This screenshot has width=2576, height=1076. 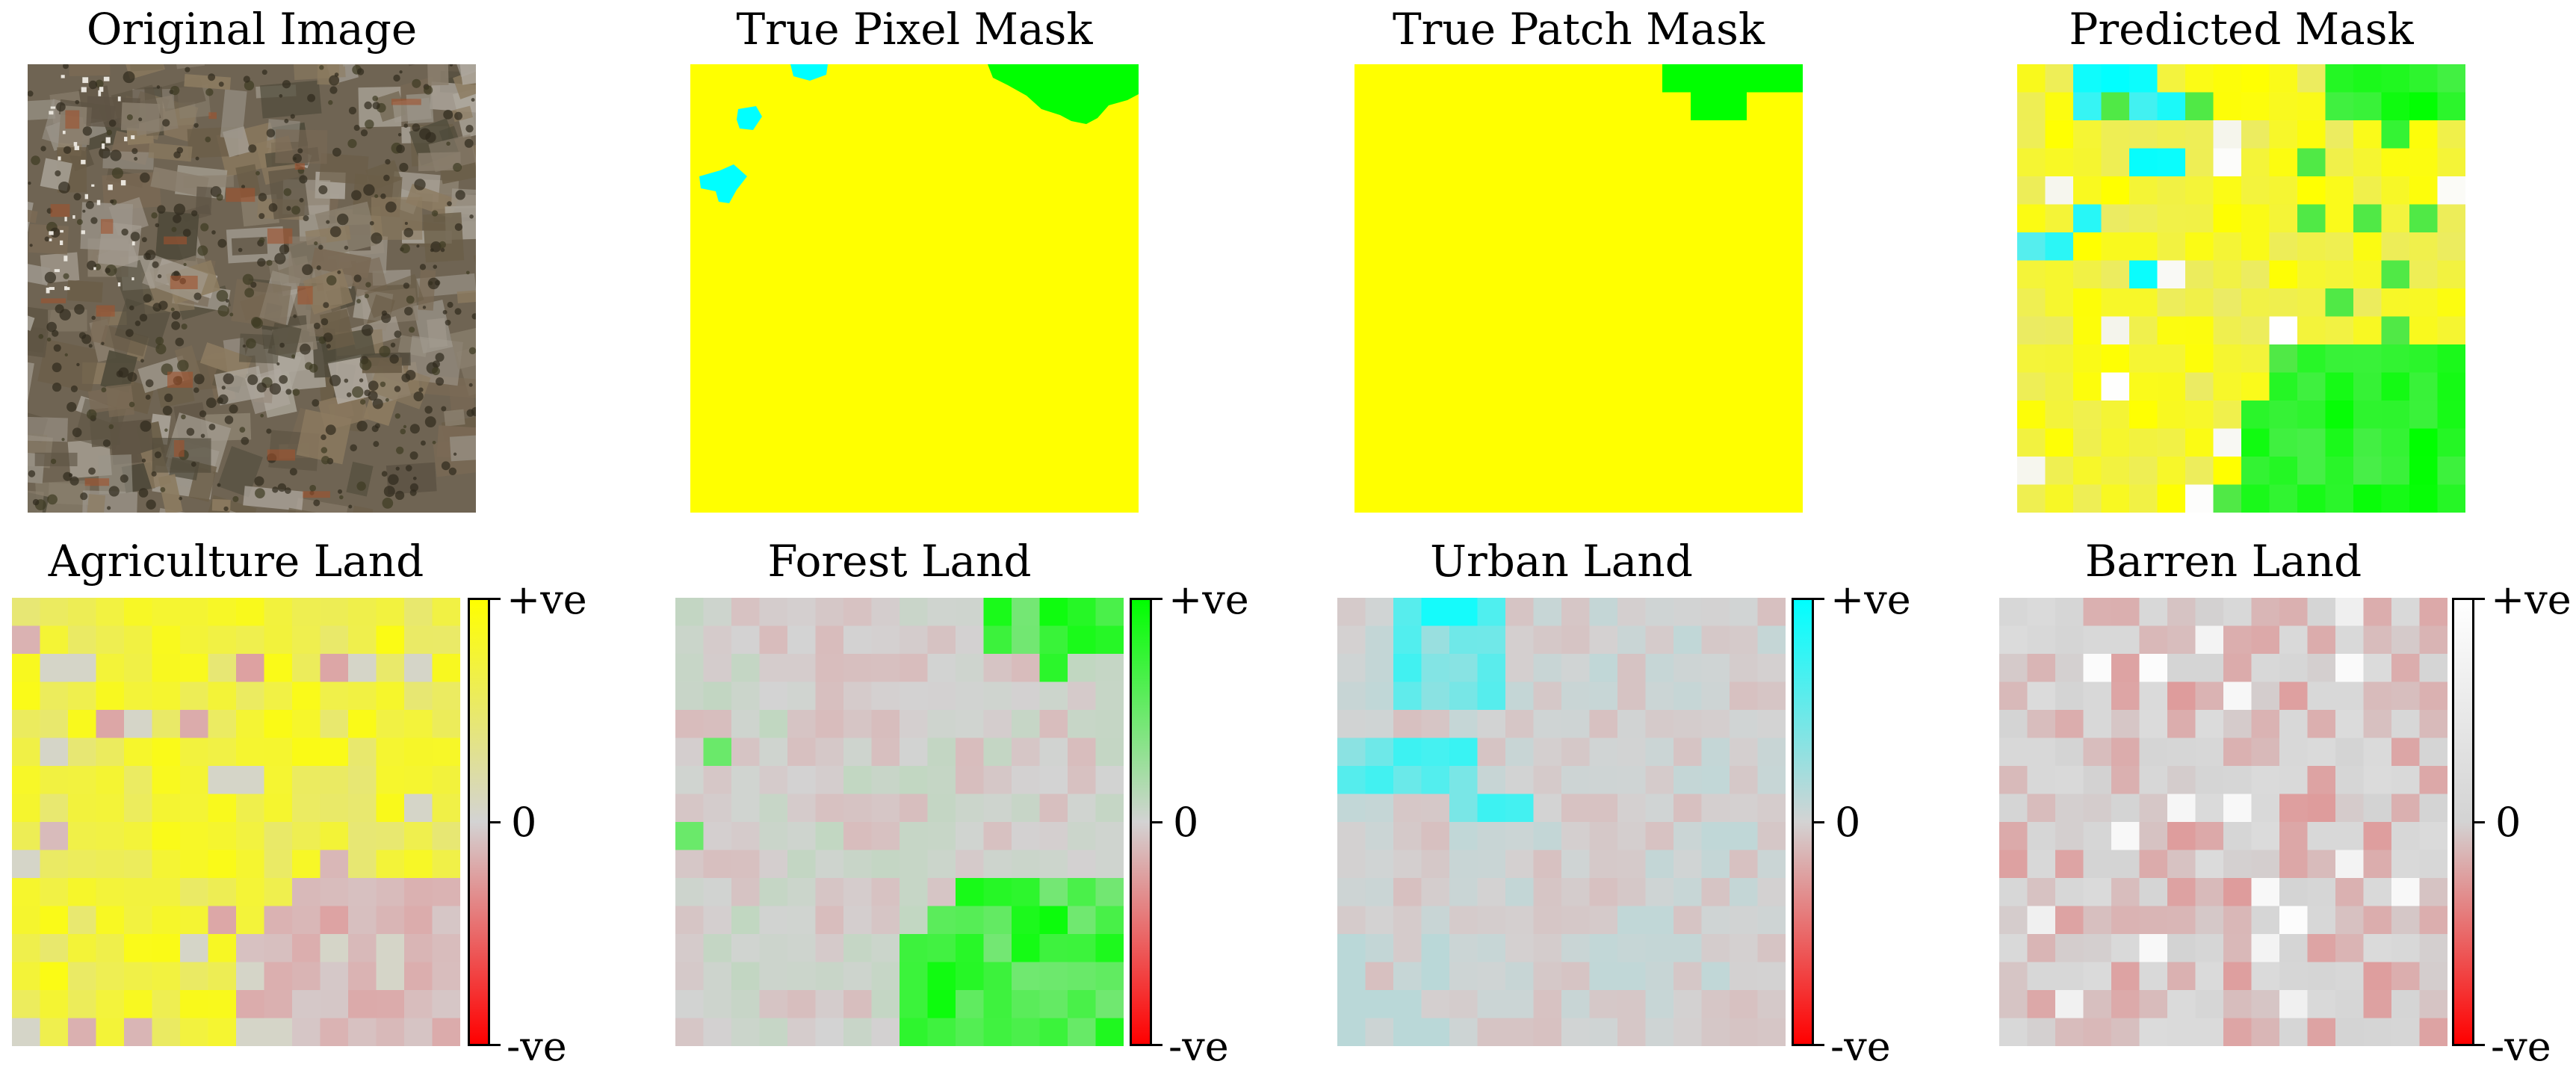 I want to click on forest-label-positive: +ve, so click(x=1208, y=599).